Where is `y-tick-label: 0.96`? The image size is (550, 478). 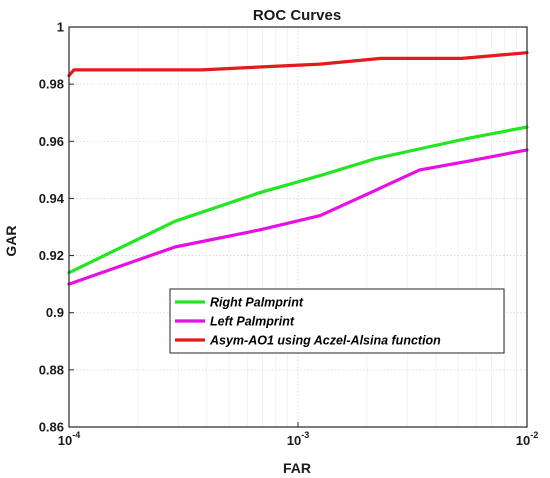
y-tick-label: 0.96 is located at coordinates (51, 141).